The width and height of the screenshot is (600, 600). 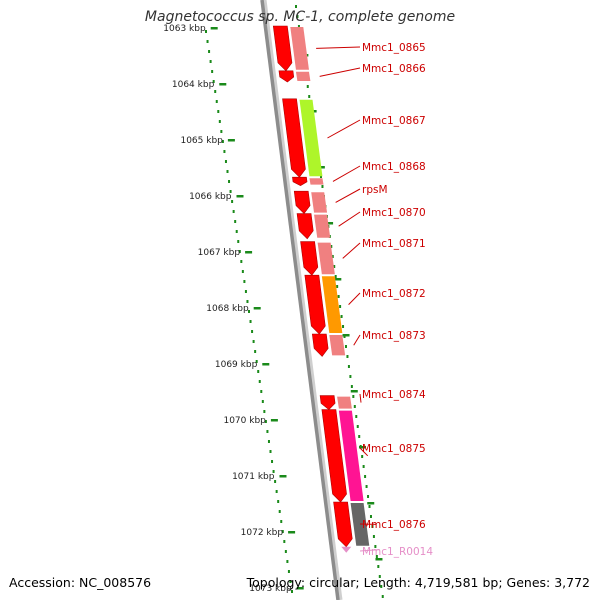 I want to click on backbone, so click(x=301, y=300).